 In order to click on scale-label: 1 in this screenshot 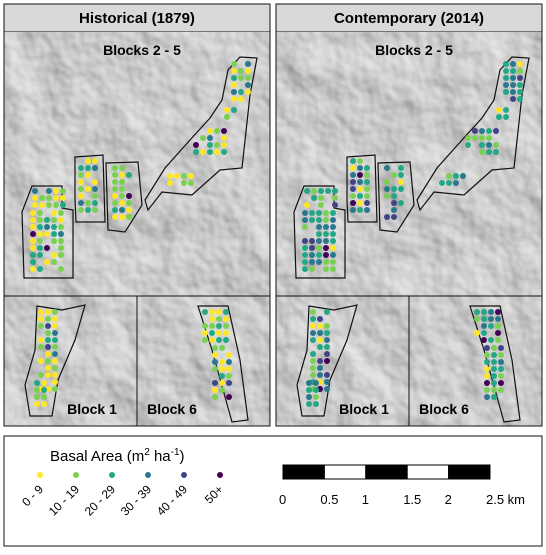, I will do `click(365, 499)`.